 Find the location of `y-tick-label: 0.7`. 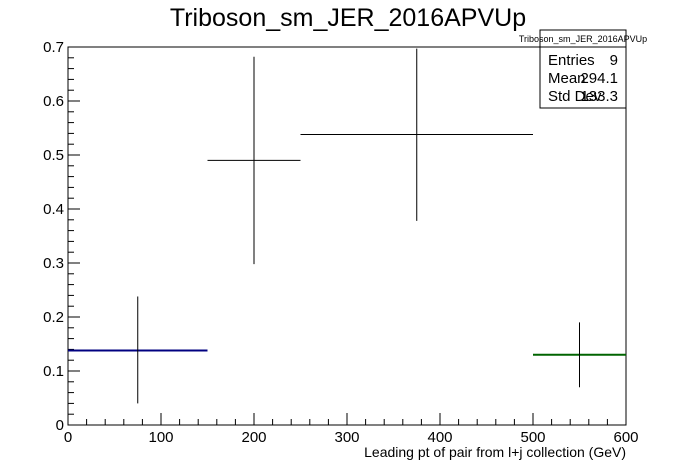

y-tick-label: 0.7 is located at coordinates (53, 47).